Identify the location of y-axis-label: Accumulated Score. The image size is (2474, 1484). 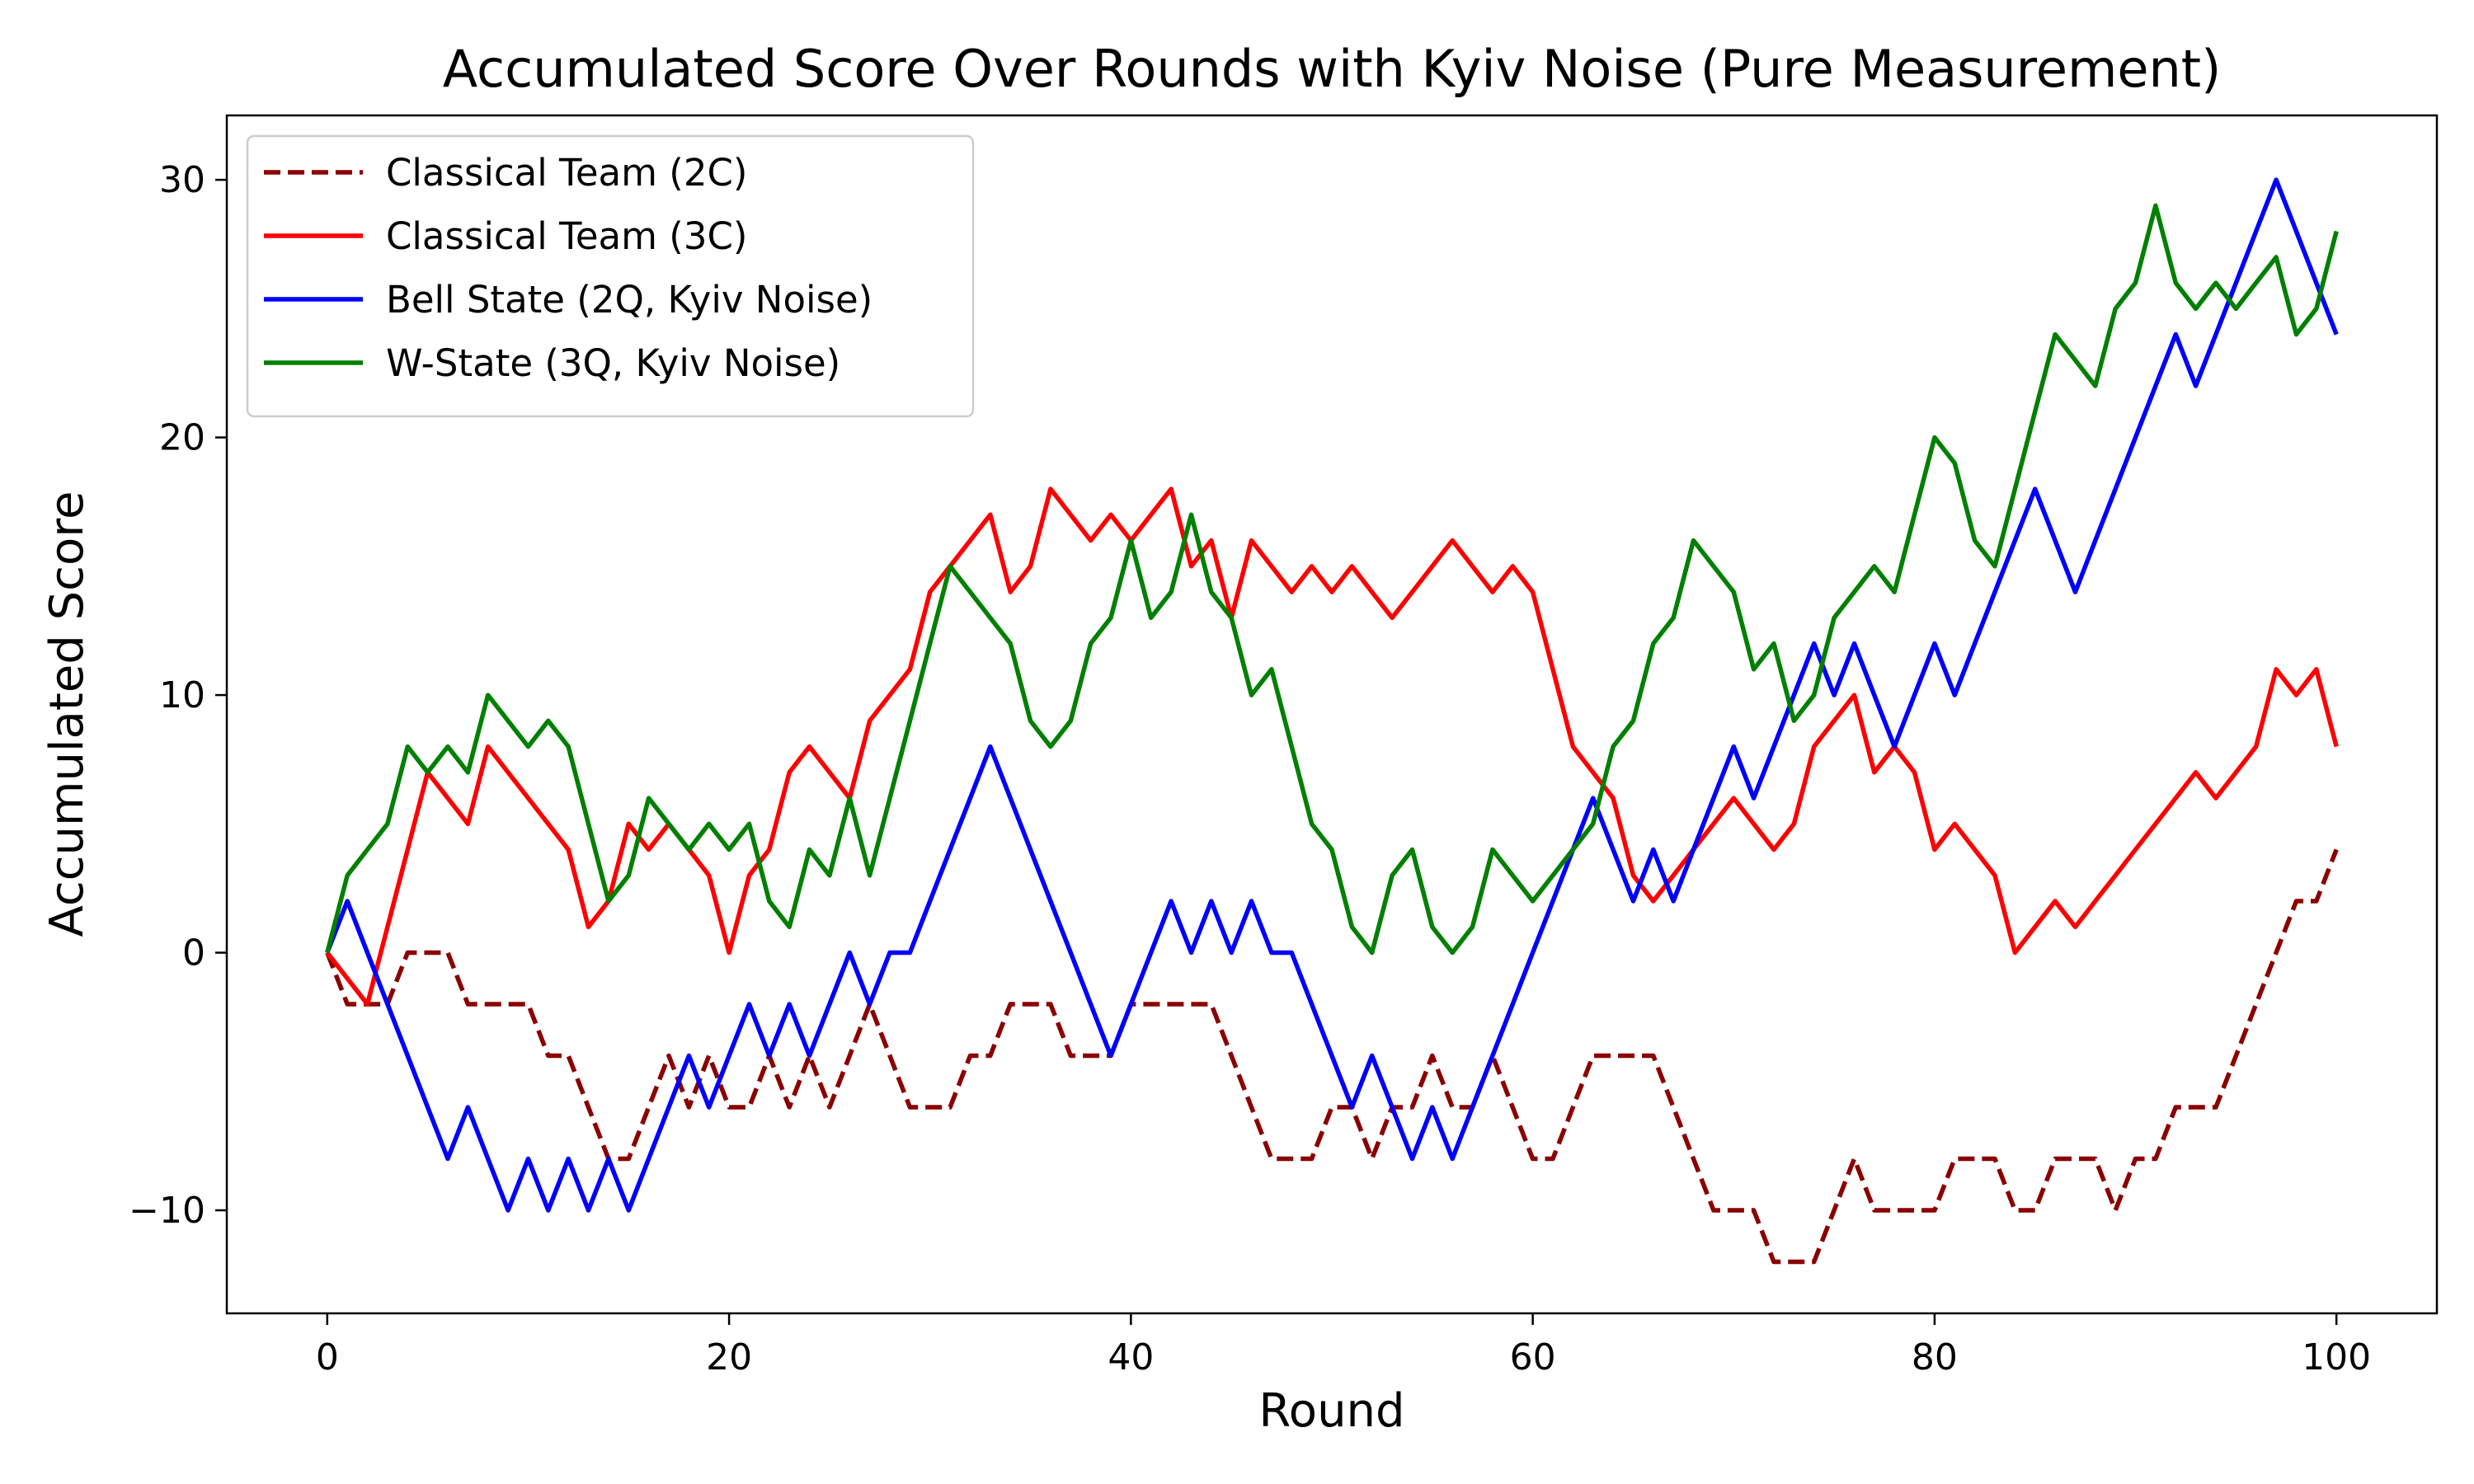
(67, 714).